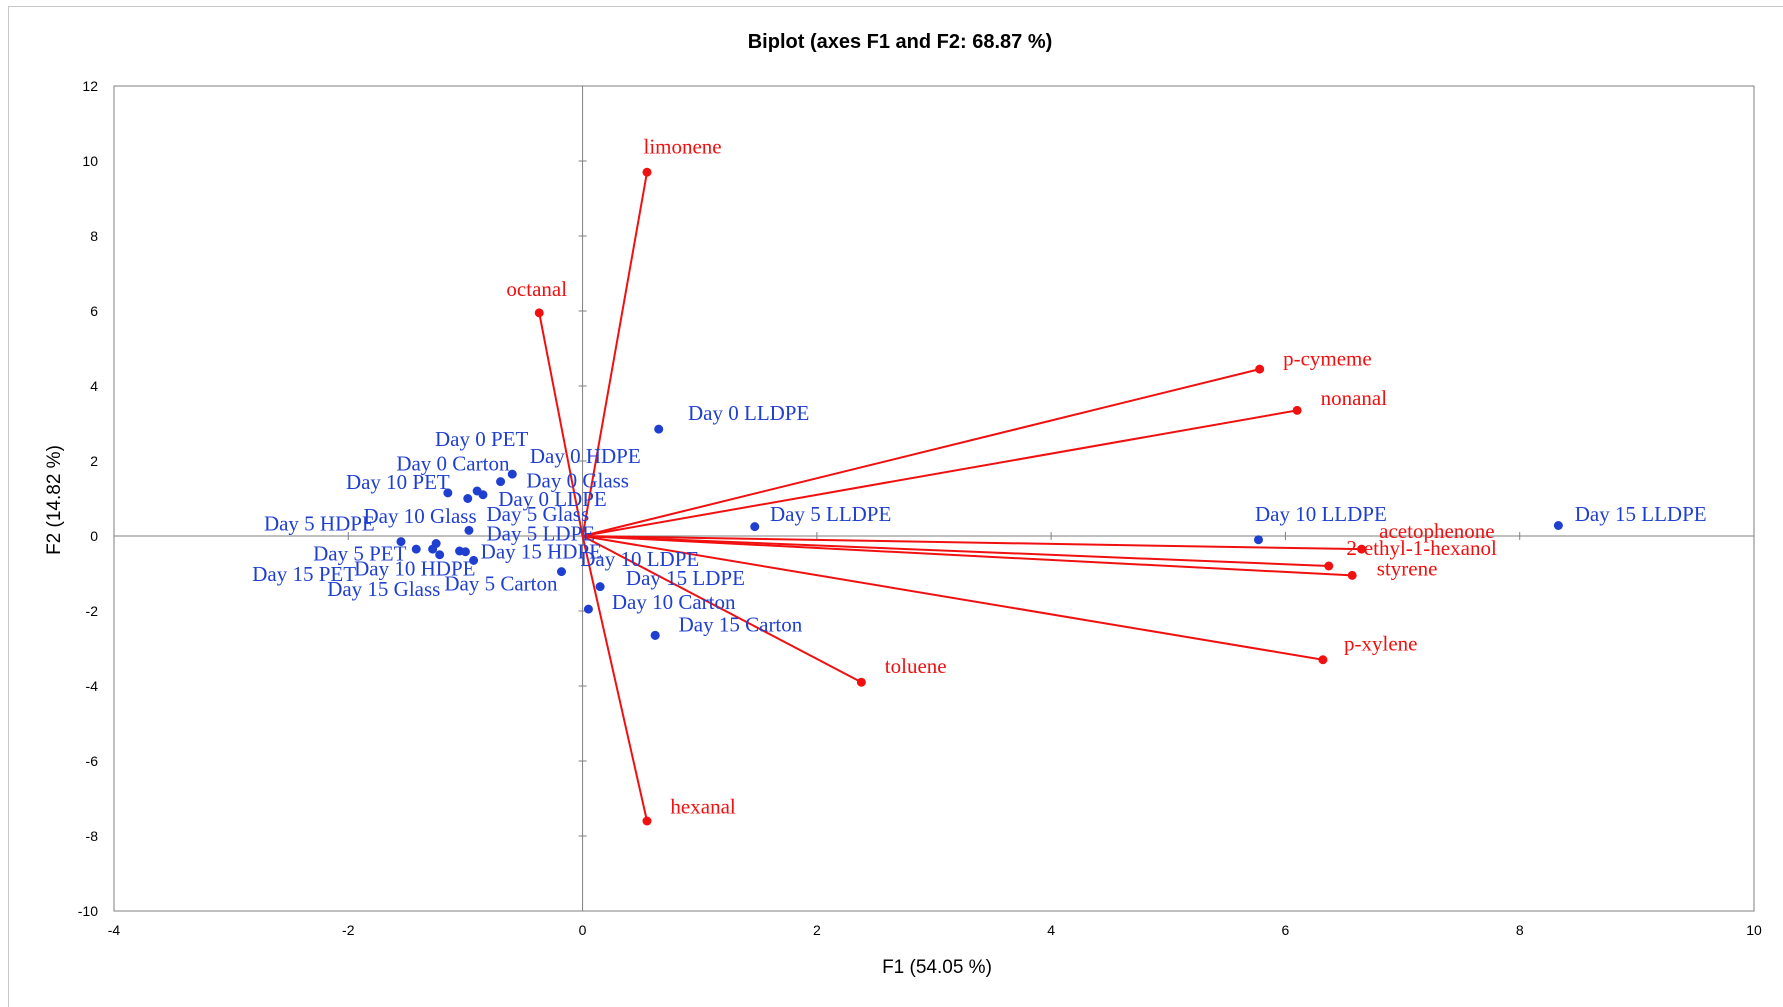 This screenshot has width=1783, height=1007. I want to click on observation-label: Day 5 LLDPE, so click(830, 514).